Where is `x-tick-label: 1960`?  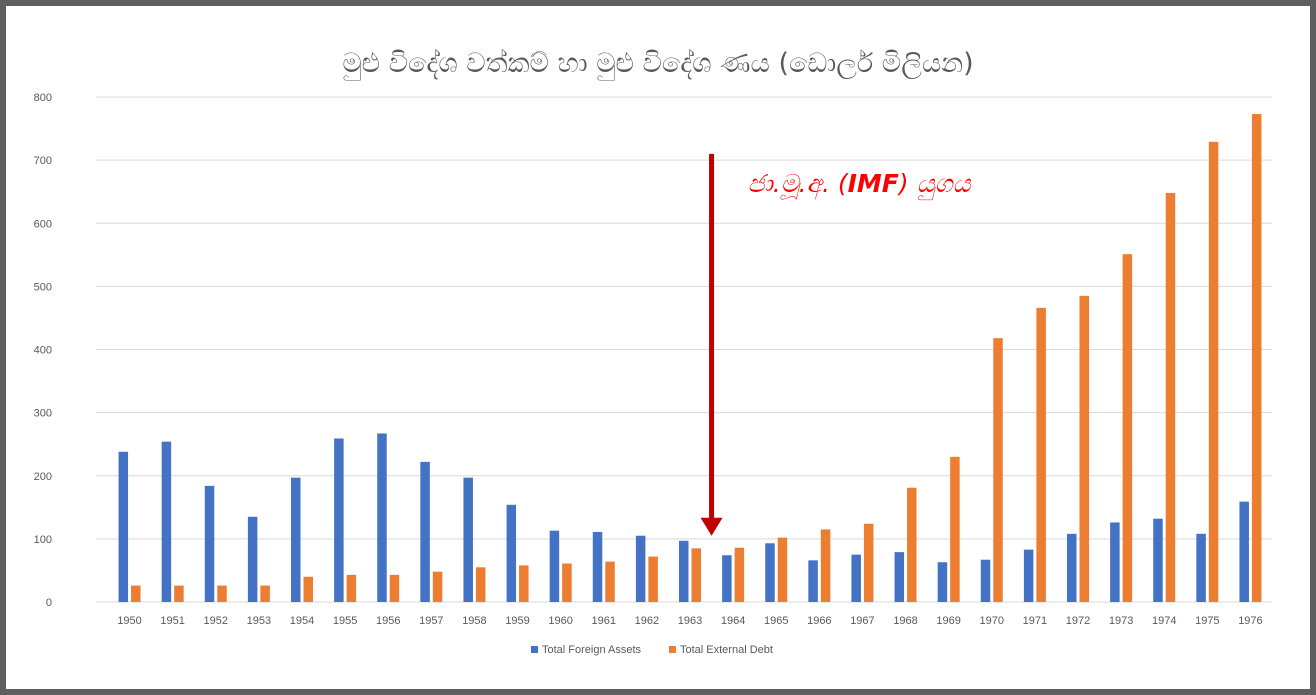 x-tick-label: 1960 is located at coordinates (560, 621).